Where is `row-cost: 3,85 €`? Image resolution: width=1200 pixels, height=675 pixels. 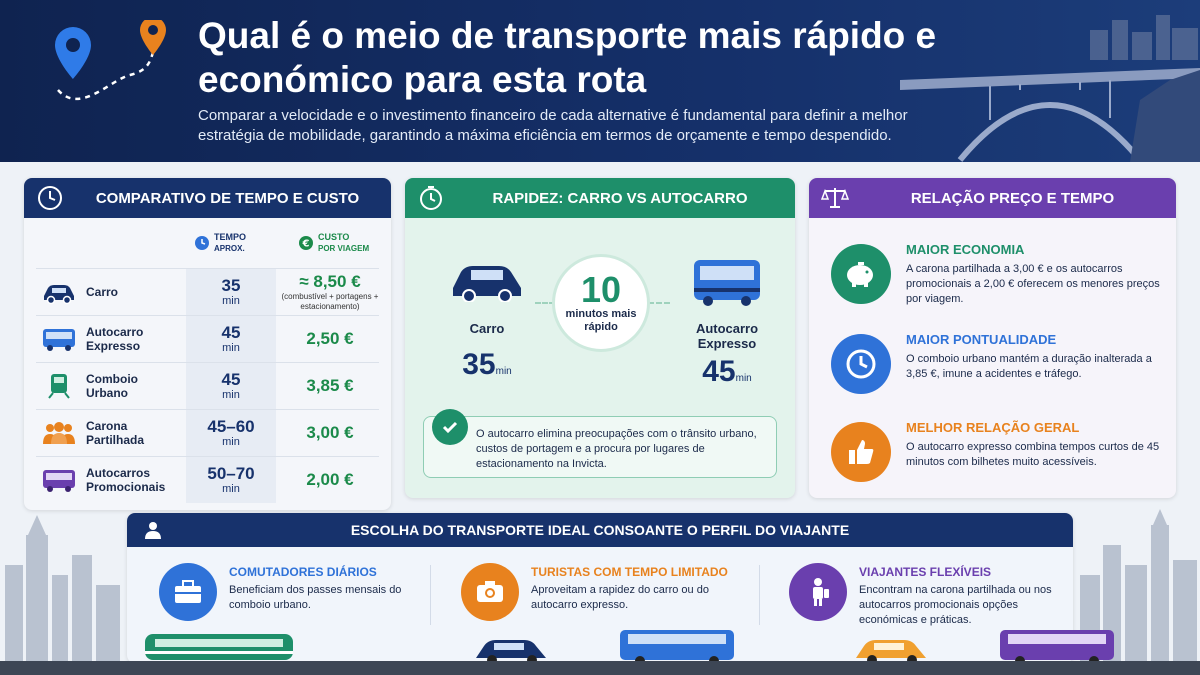 row-cost: 3,85 € is located at coordinates (330, 386).